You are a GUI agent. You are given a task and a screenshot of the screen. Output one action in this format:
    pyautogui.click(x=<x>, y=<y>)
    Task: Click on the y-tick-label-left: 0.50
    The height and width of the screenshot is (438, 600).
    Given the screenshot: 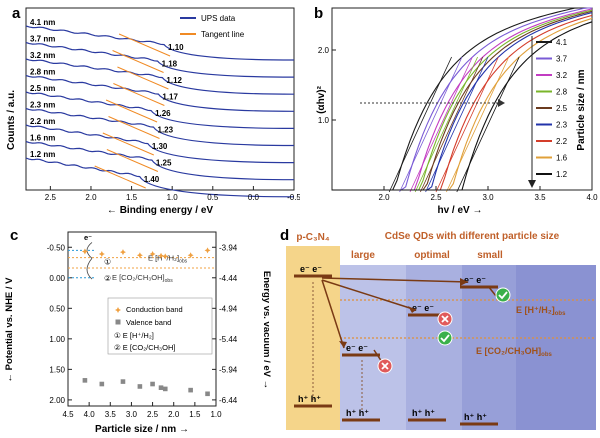 What is the action you would take?
    pyautogui.click(x=57, y=308)
    